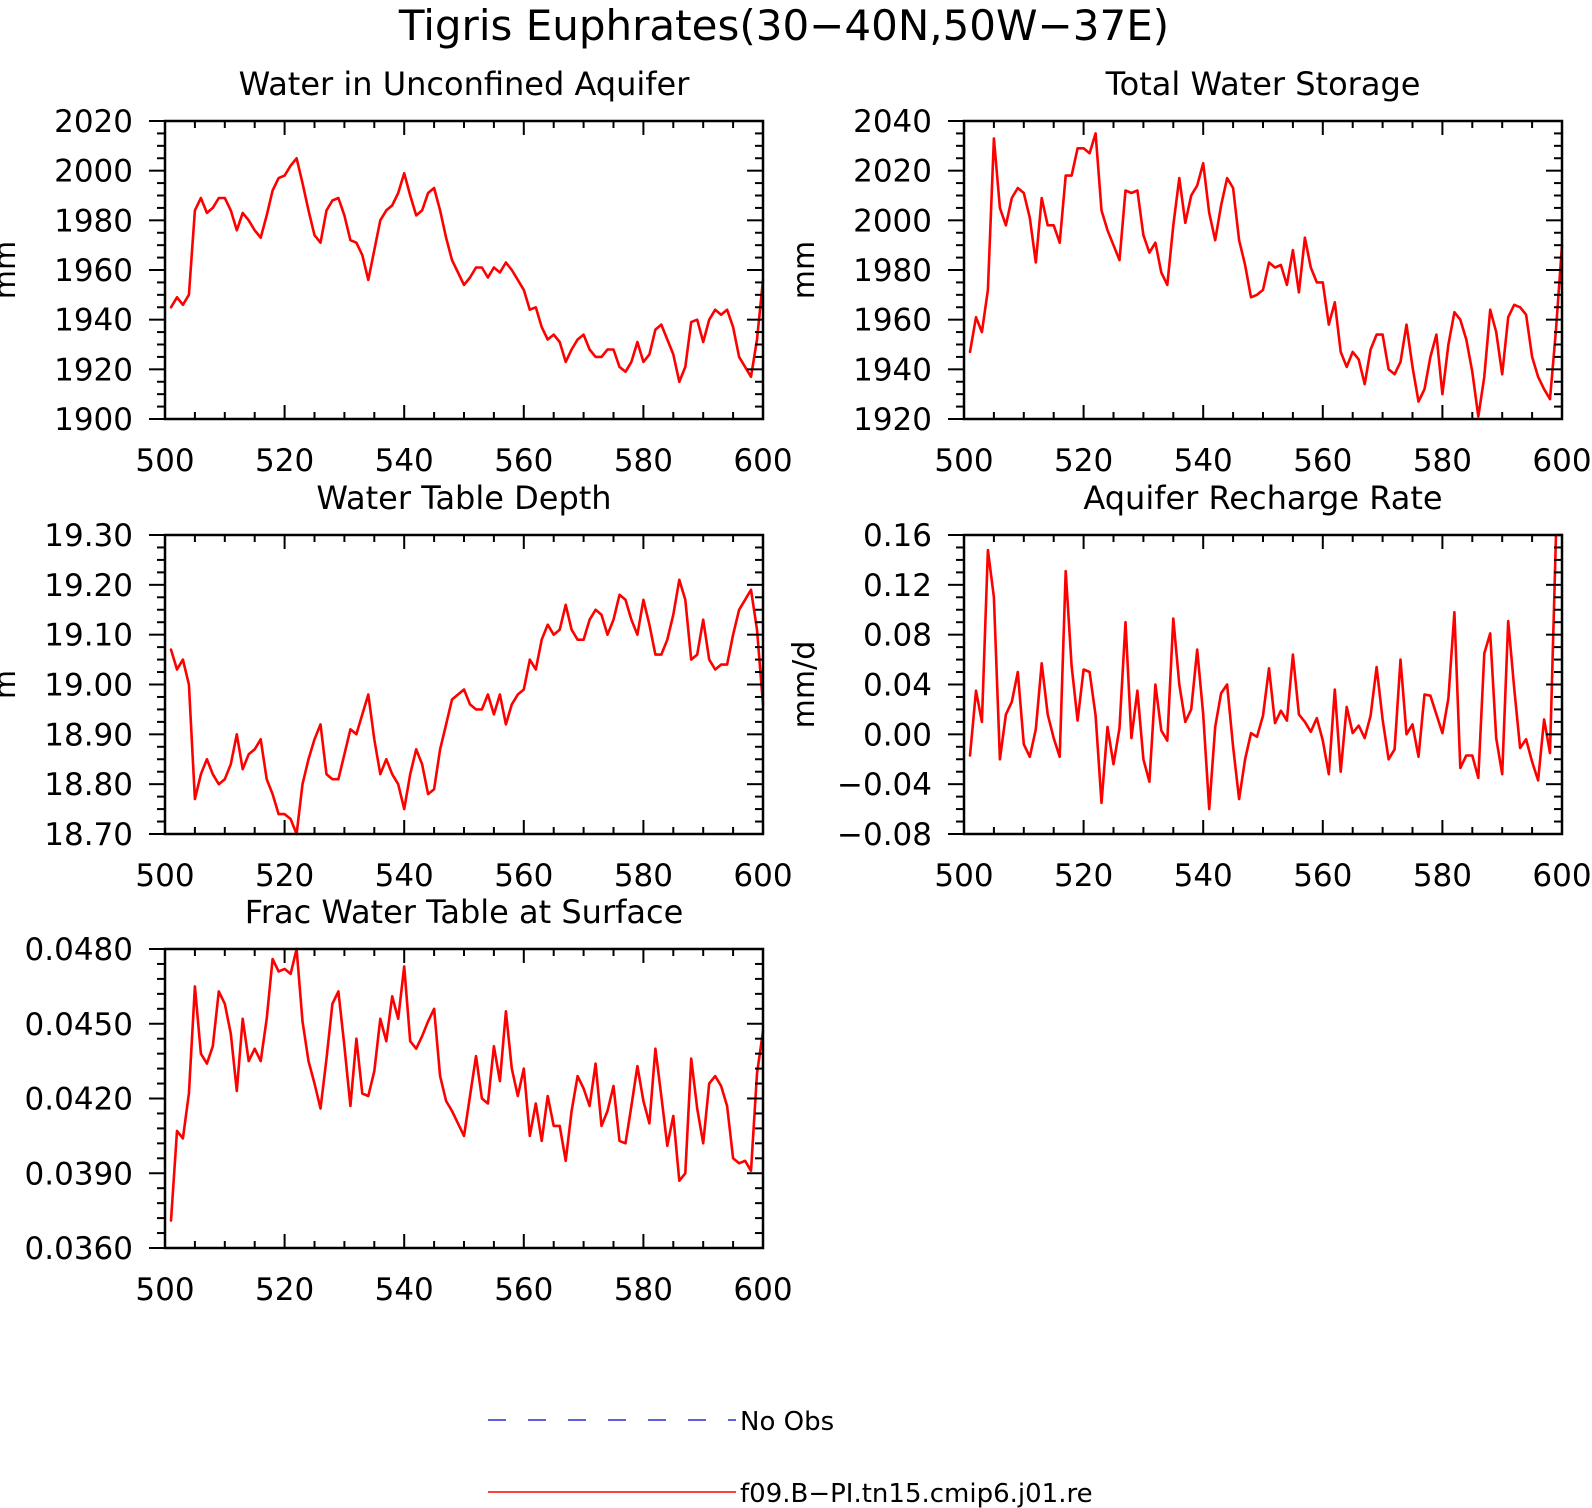 The width and height of the screenshot is (1592, 1508). Describe the element at coordinates (762, 1290) in the screenshot. I see `panel-4-xtick-label: 600` at that location.